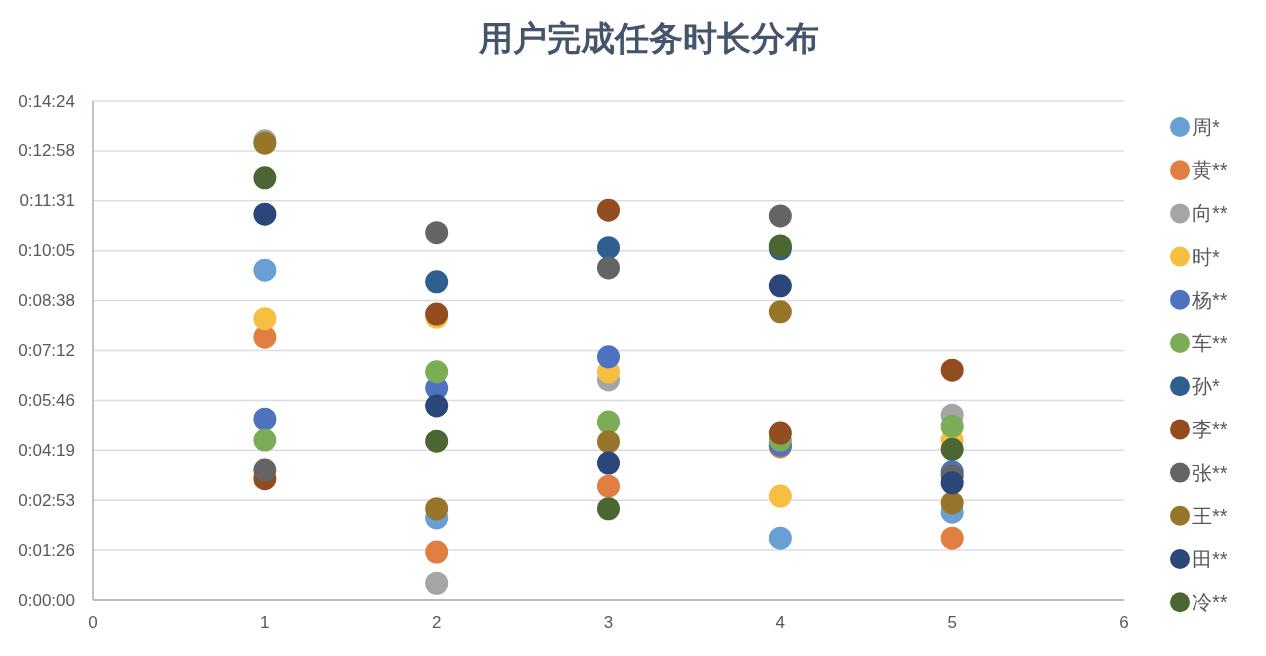 The height and width of the screenshot is (656, 1266). What do you see at coordinates (46, 301) in the screenshot?
I see `y-tick-label: 0:08:38` at bounding box center [46, 301].